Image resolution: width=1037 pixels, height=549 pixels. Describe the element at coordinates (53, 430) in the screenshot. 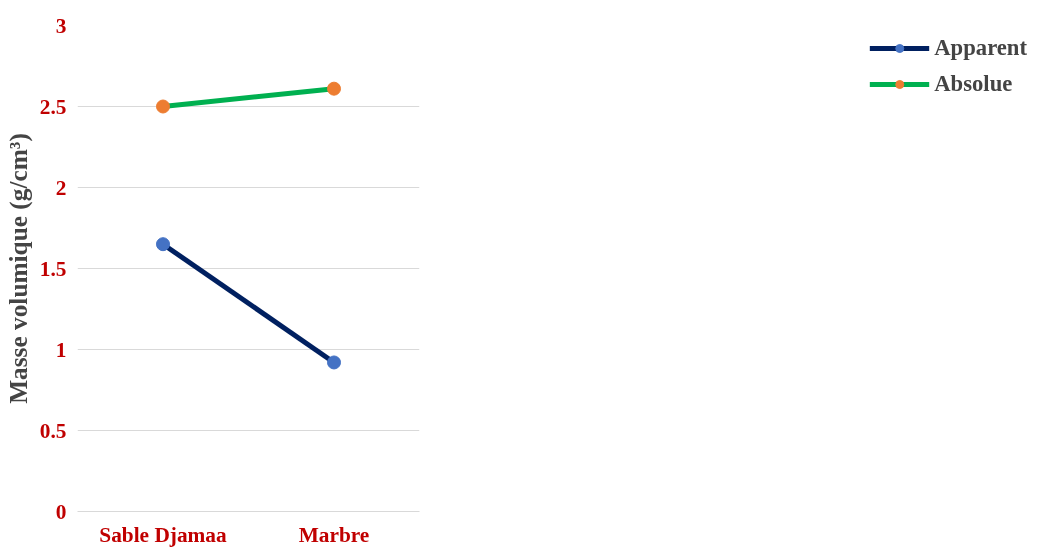

I see `y-tick-label: 0.5` at that location.